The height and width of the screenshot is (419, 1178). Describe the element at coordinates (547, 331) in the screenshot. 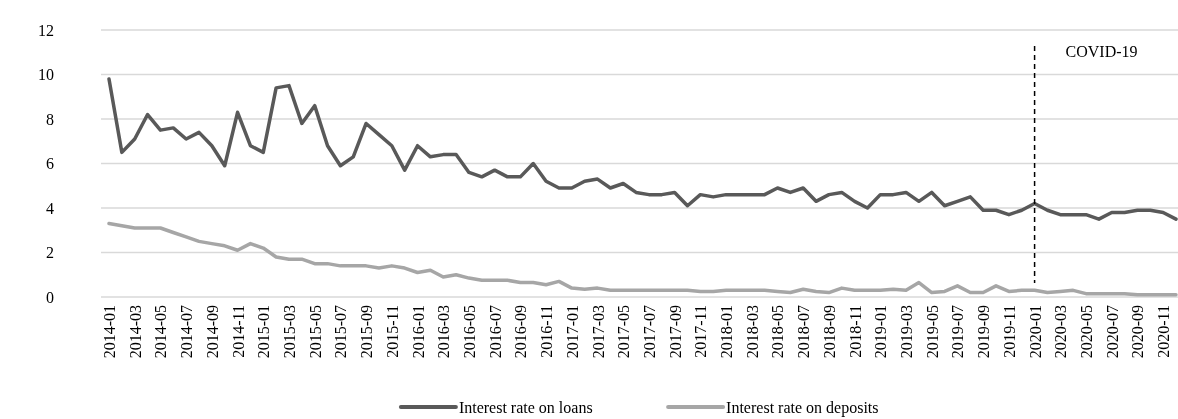

I see `x-tick-label: 2016-11` at that location.